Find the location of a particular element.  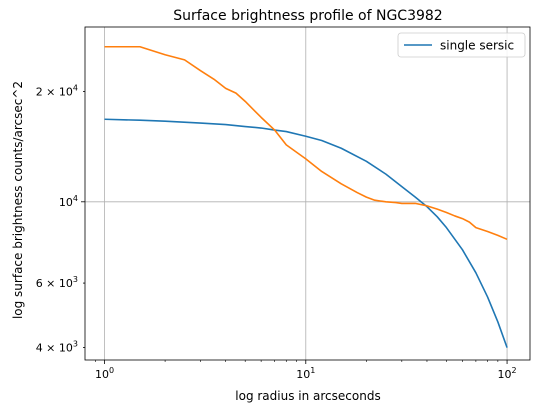

y-tick-label: 2 × 104 is located at coordinates (57, 91).